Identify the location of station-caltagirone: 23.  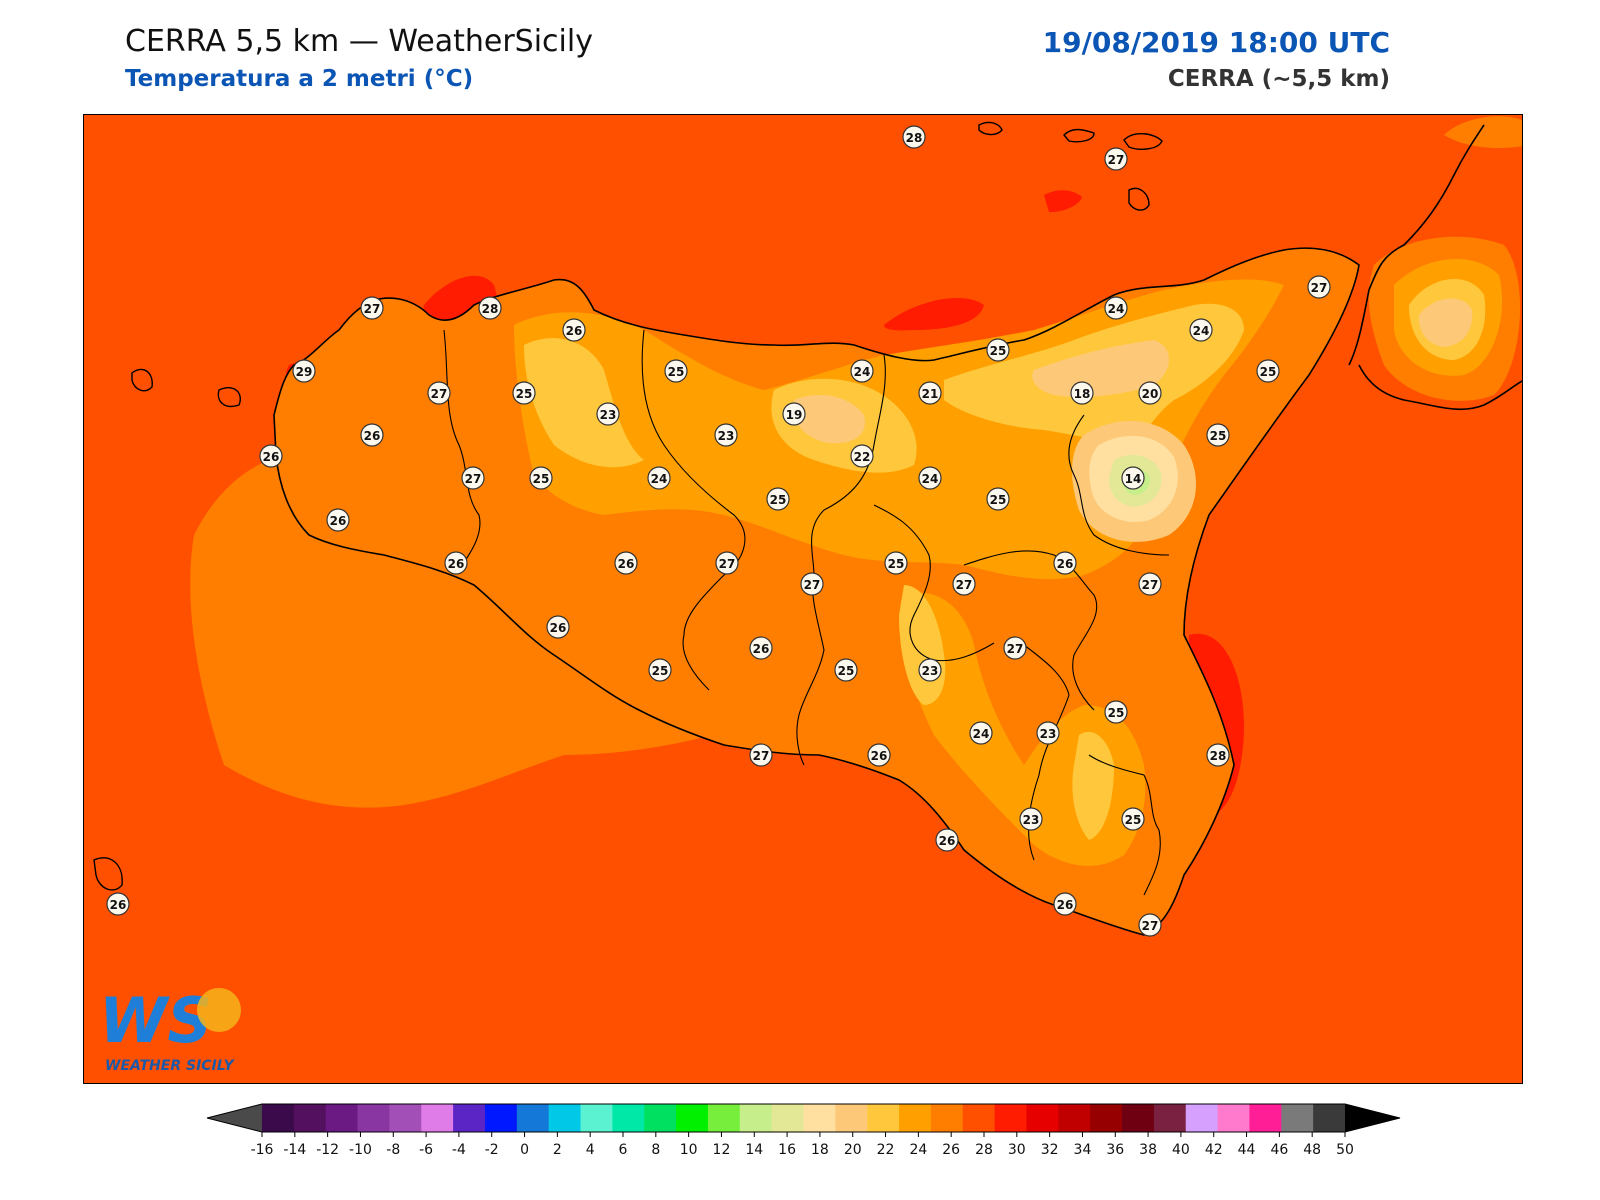
(930, 670).